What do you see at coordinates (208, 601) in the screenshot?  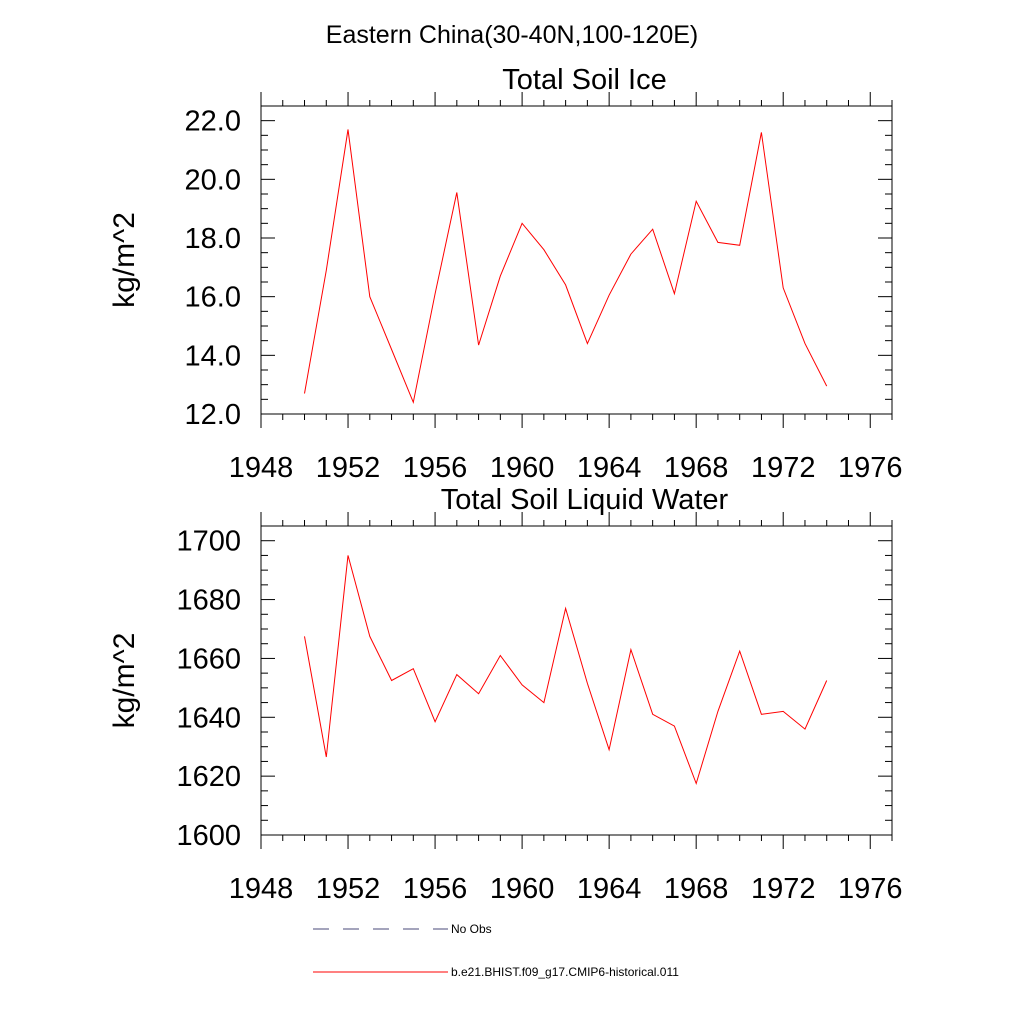 I see `y-tick-label: 1680` at bounding box center [208, 601].